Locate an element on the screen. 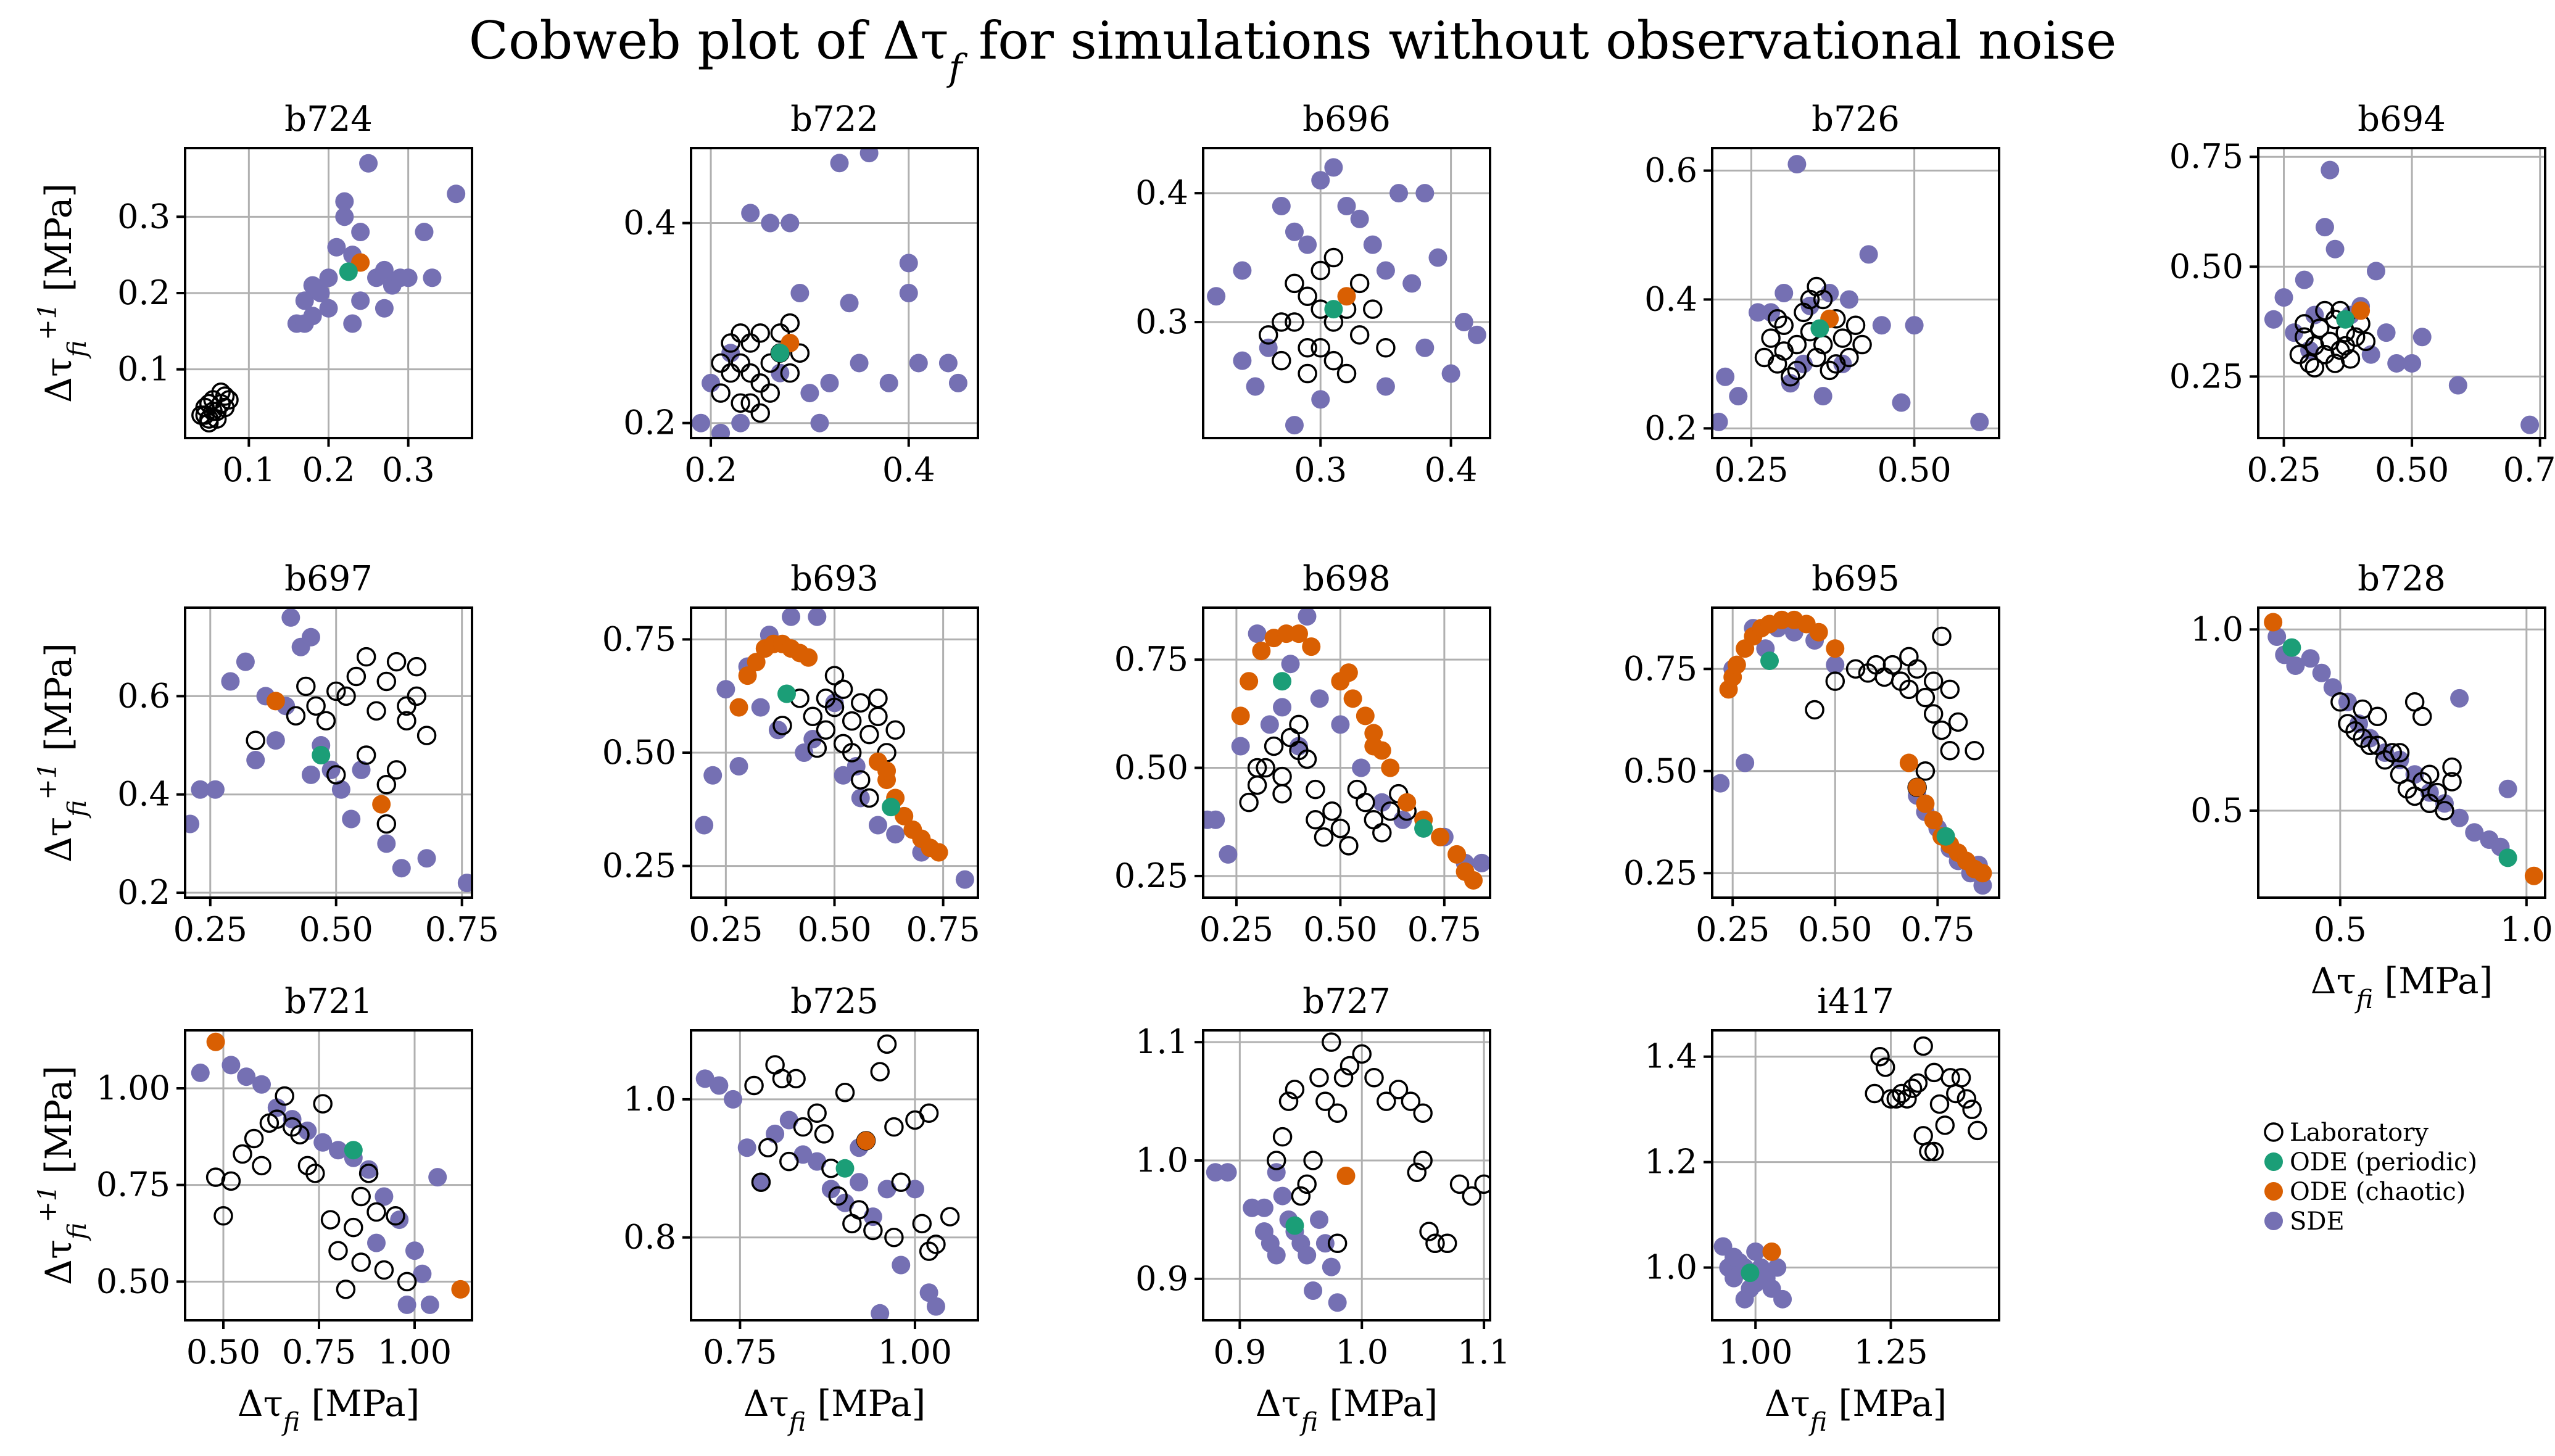 The image size is (2555, 1456). y-tick-label: 0.25 is located at coordinates (2206, 376).